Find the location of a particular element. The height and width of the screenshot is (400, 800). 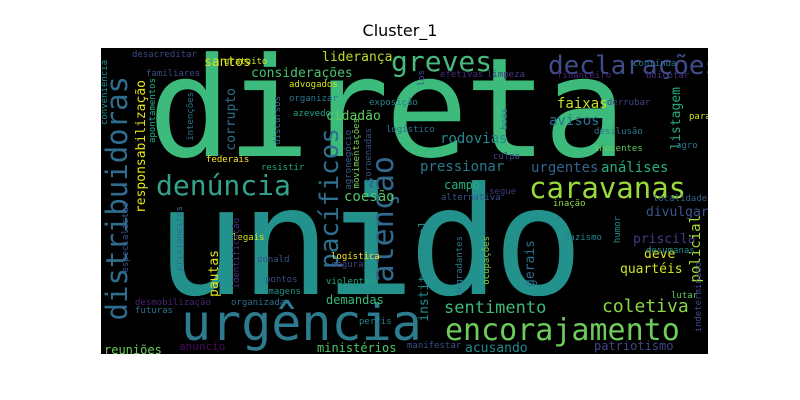

word-apontamentos: apontamentos is located at coordinates (153, 111).